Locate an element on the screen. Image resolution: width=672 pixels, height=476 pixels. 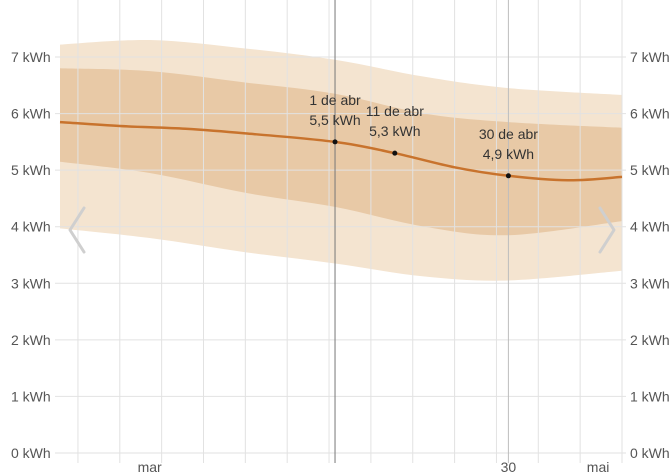
y-tick-label-left: 1 kWh is located at coordinates (31, 396).